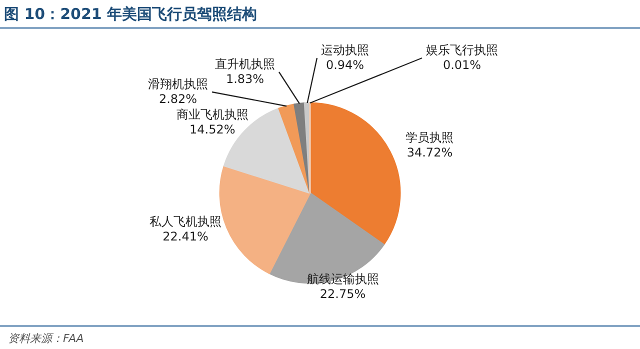  Describe the element at coordinates (345, 50) in the screenshot. I see `slice-label: 运动执照` at that location.